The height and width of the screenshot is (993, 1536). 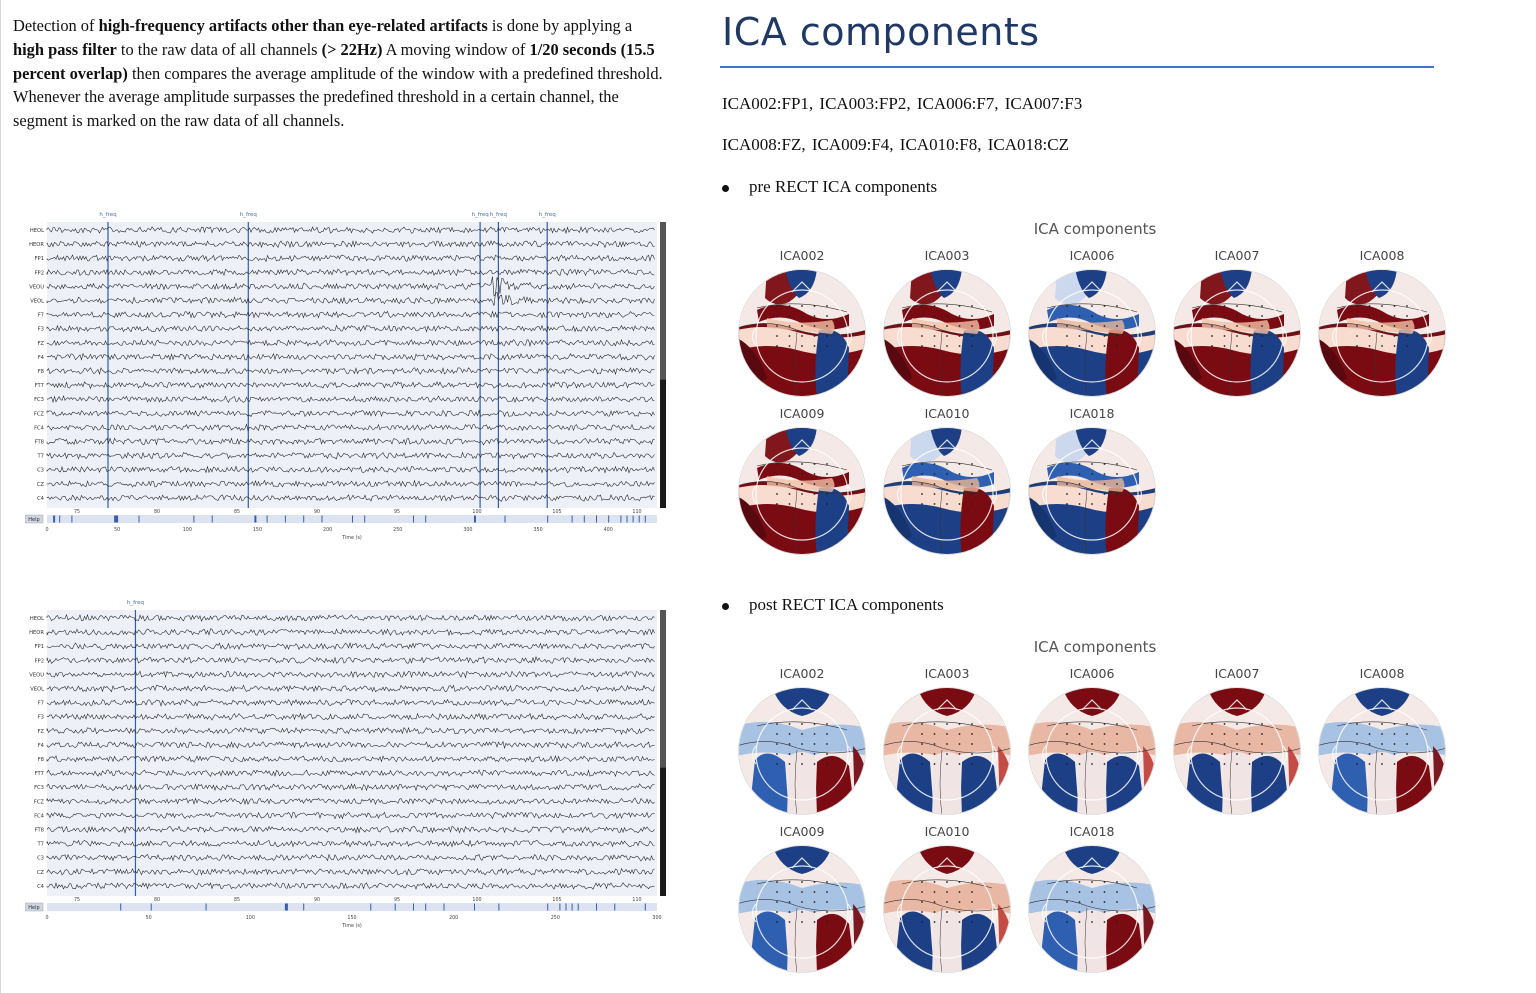 What do you see at coordinates (237, 900) in the screenshot?
I see `time-tick-label: 85` at bounding box center [237, 900].